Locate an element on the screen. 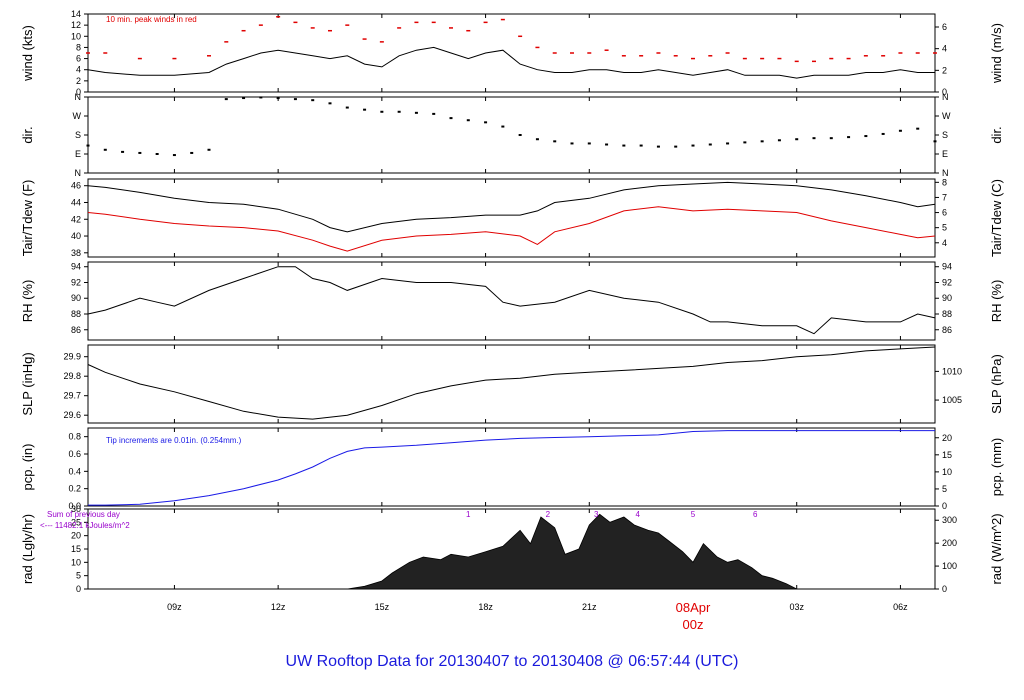 This screenshot has width=1024, height=700. y-tick-label-left: 14 is located at coordinates (76, 14).